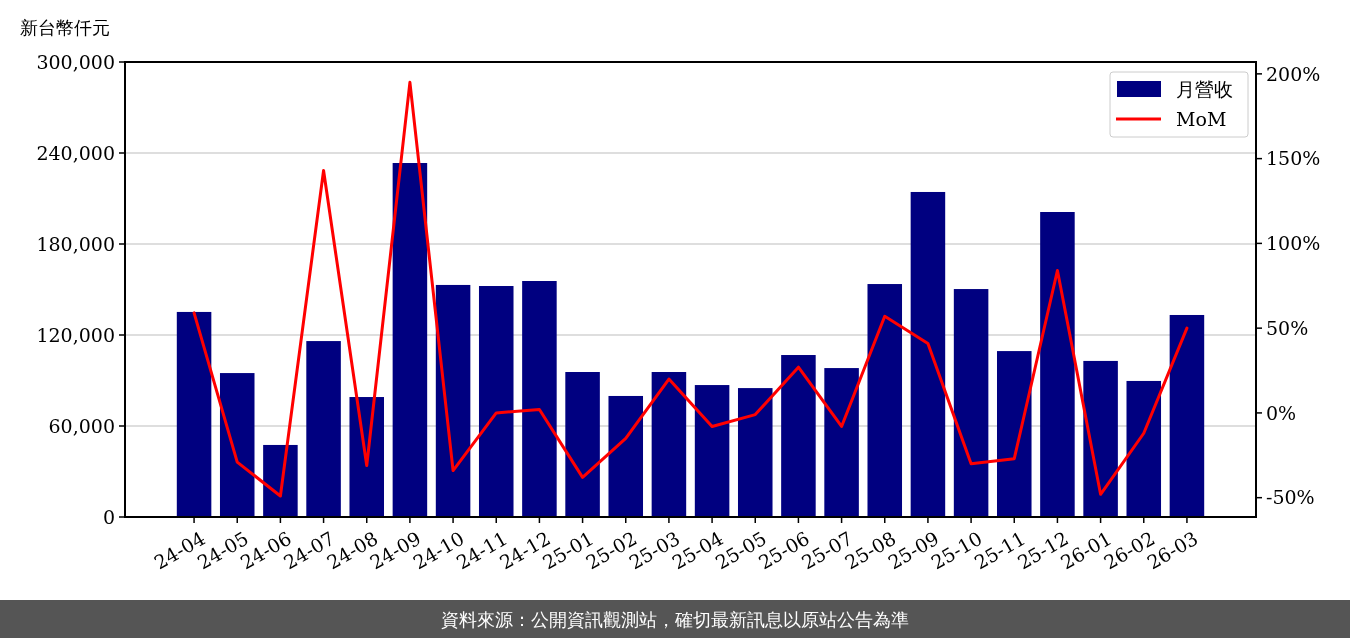 Image resolution: width=1350 pixels, height=638 pixels. Describe the element at coordinates (1281, 412) in the screenshot. I see `y2-tick-label: 0%` at that location.